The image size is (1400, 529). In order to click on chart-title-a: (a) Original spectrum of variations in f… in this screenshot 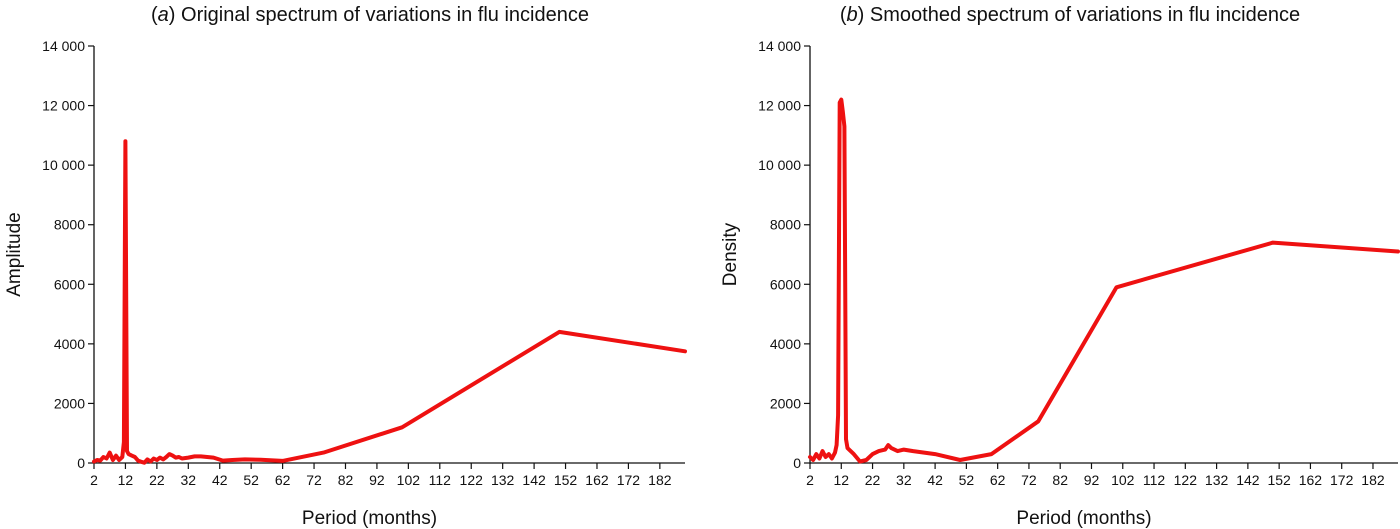, I will do `click(370, 15)`.